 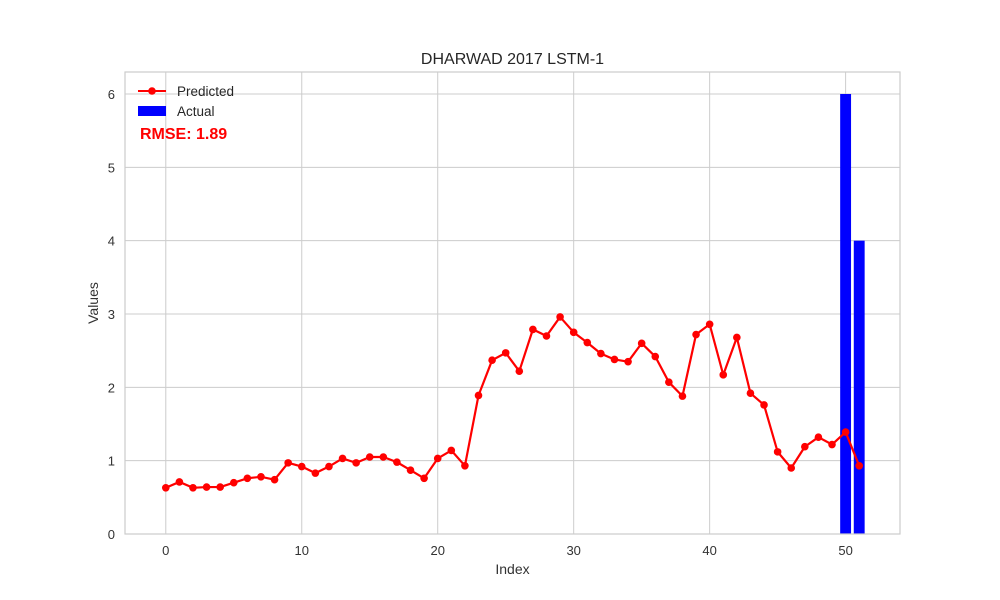 I want to click on y-tick-label: 5, so click(x=111, y=167).